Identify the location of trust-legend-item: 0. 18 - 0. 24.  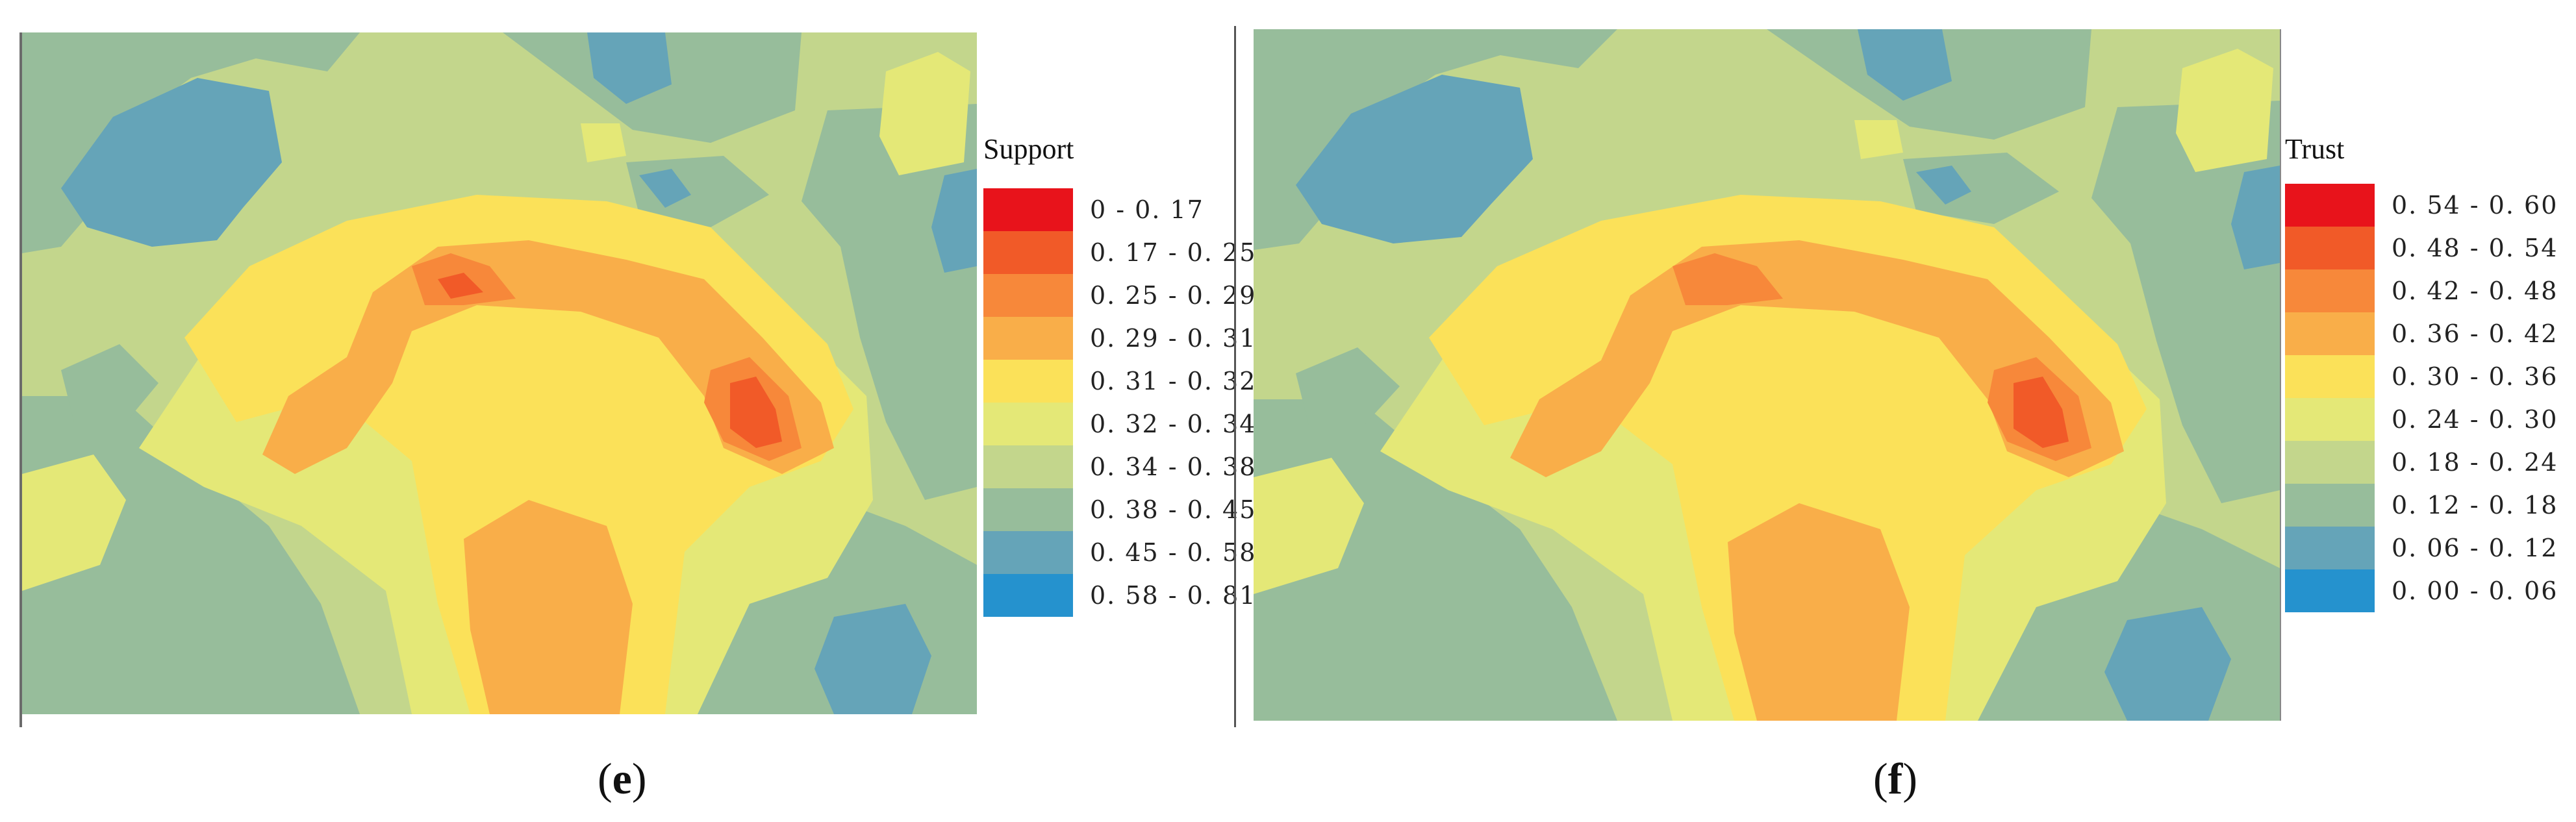
(2421, 462).